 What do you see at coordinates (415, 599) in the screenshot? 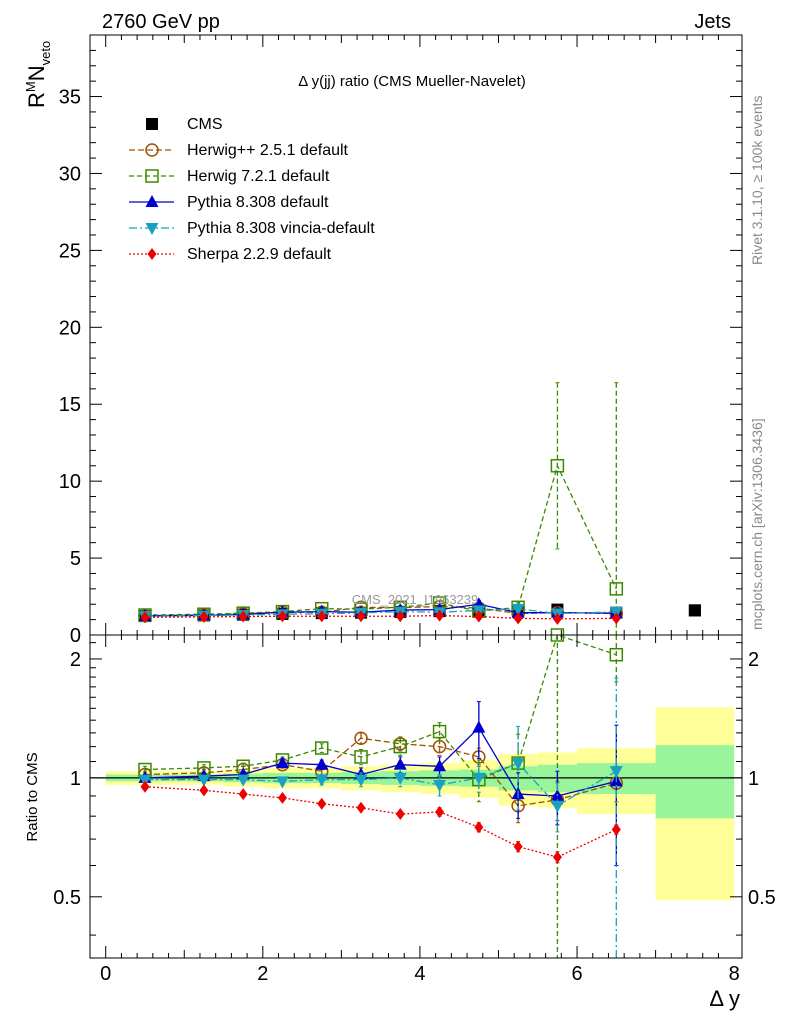
I see `watermark: CMS_2021_I1963239` at bounding box center [415, 599].